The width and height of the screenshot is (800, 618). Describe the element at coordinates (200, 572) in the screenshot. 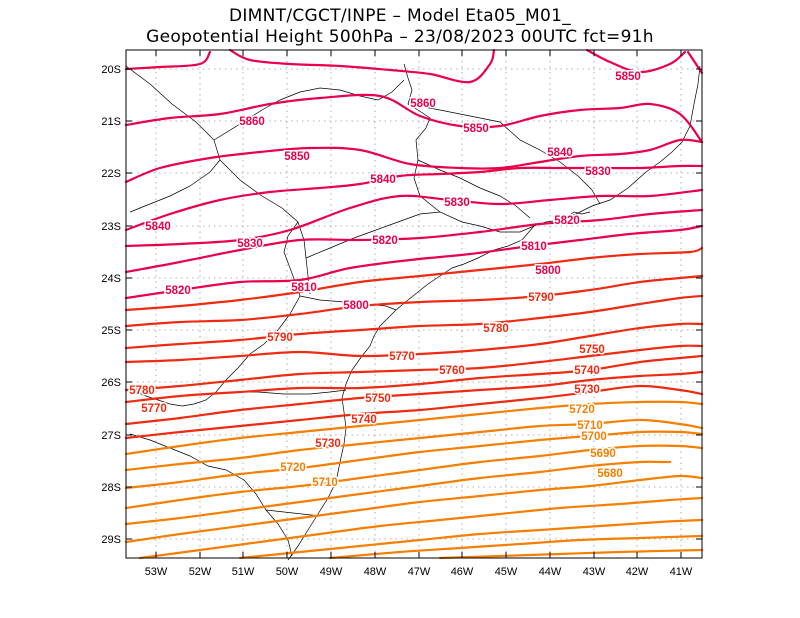

I see `lon-tick-label: 52W` at that location.